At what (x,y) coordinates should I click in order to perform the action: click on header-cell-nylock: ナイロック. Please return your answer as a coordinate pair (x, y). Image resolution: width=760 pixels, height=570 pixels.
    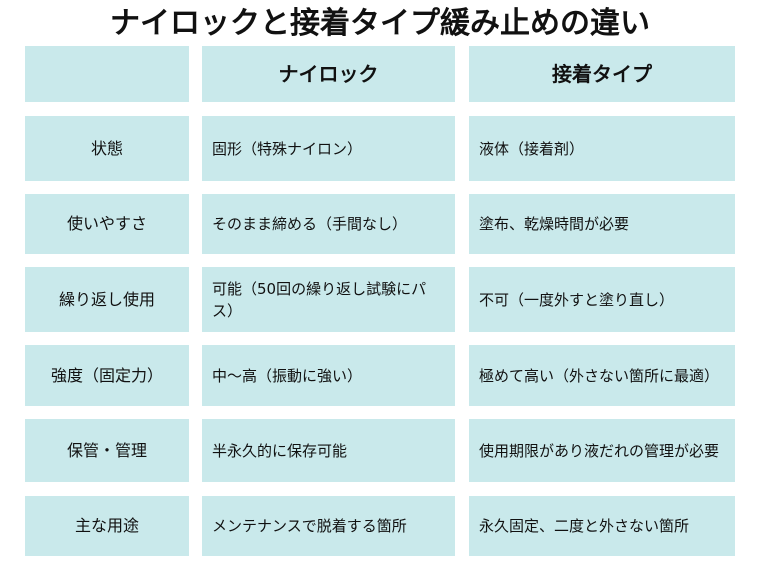
    Looking at the image, I should click on (328, 74).